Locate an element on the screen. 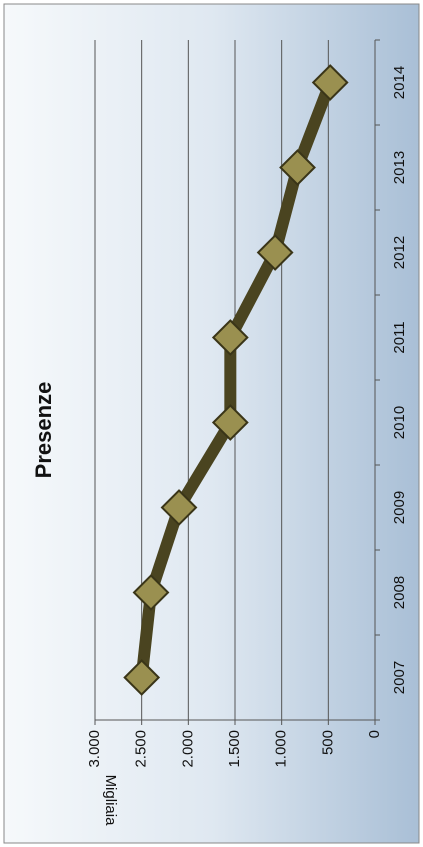 The image size is (423, 847). y-tick-label: 500 is located at coordinates (327, 742).